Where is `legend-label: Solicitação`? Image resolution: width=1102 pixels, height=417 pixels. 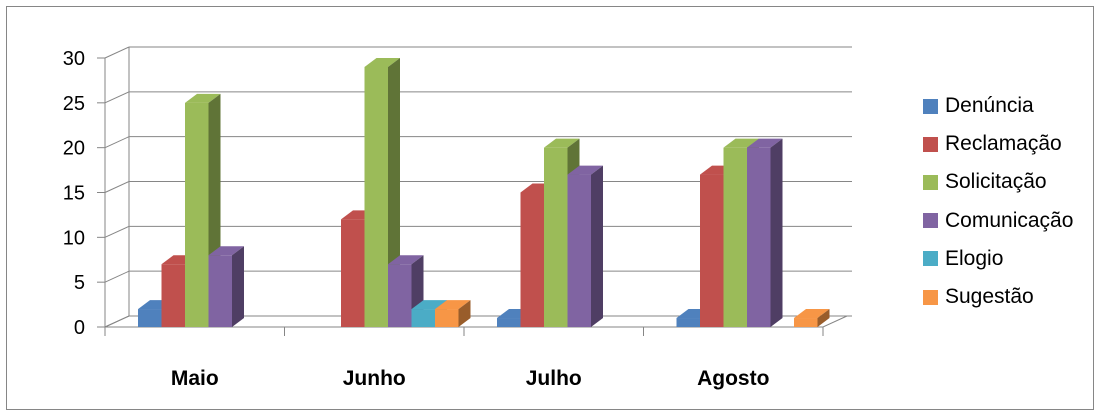 legend-label: Solicitação is located at coordinates (996, 182).